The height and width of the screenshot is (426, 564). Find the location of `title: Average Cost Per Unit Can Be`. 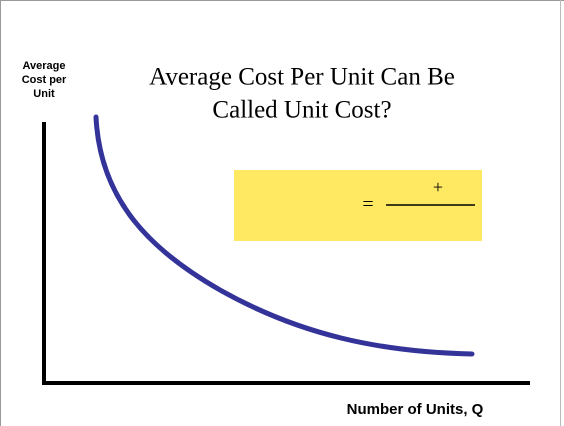

title: Average Cost Per Unit Can Be is located at coordinates (302, 77).